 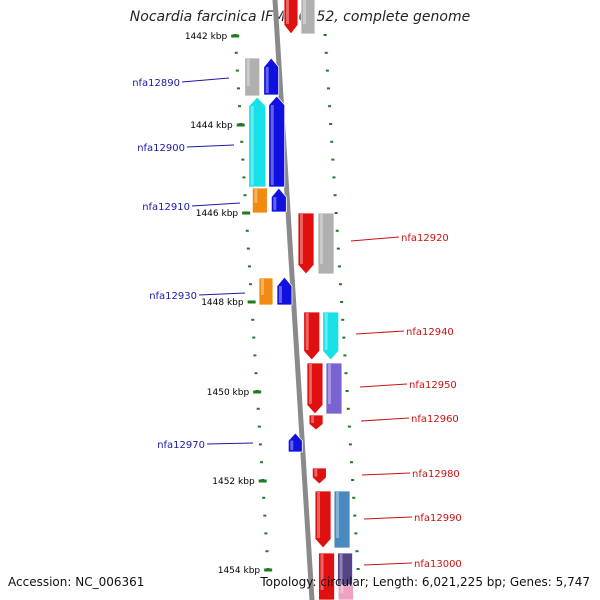 I want to click on gene-label-left: nfa12900, so click(x=161, y=148).